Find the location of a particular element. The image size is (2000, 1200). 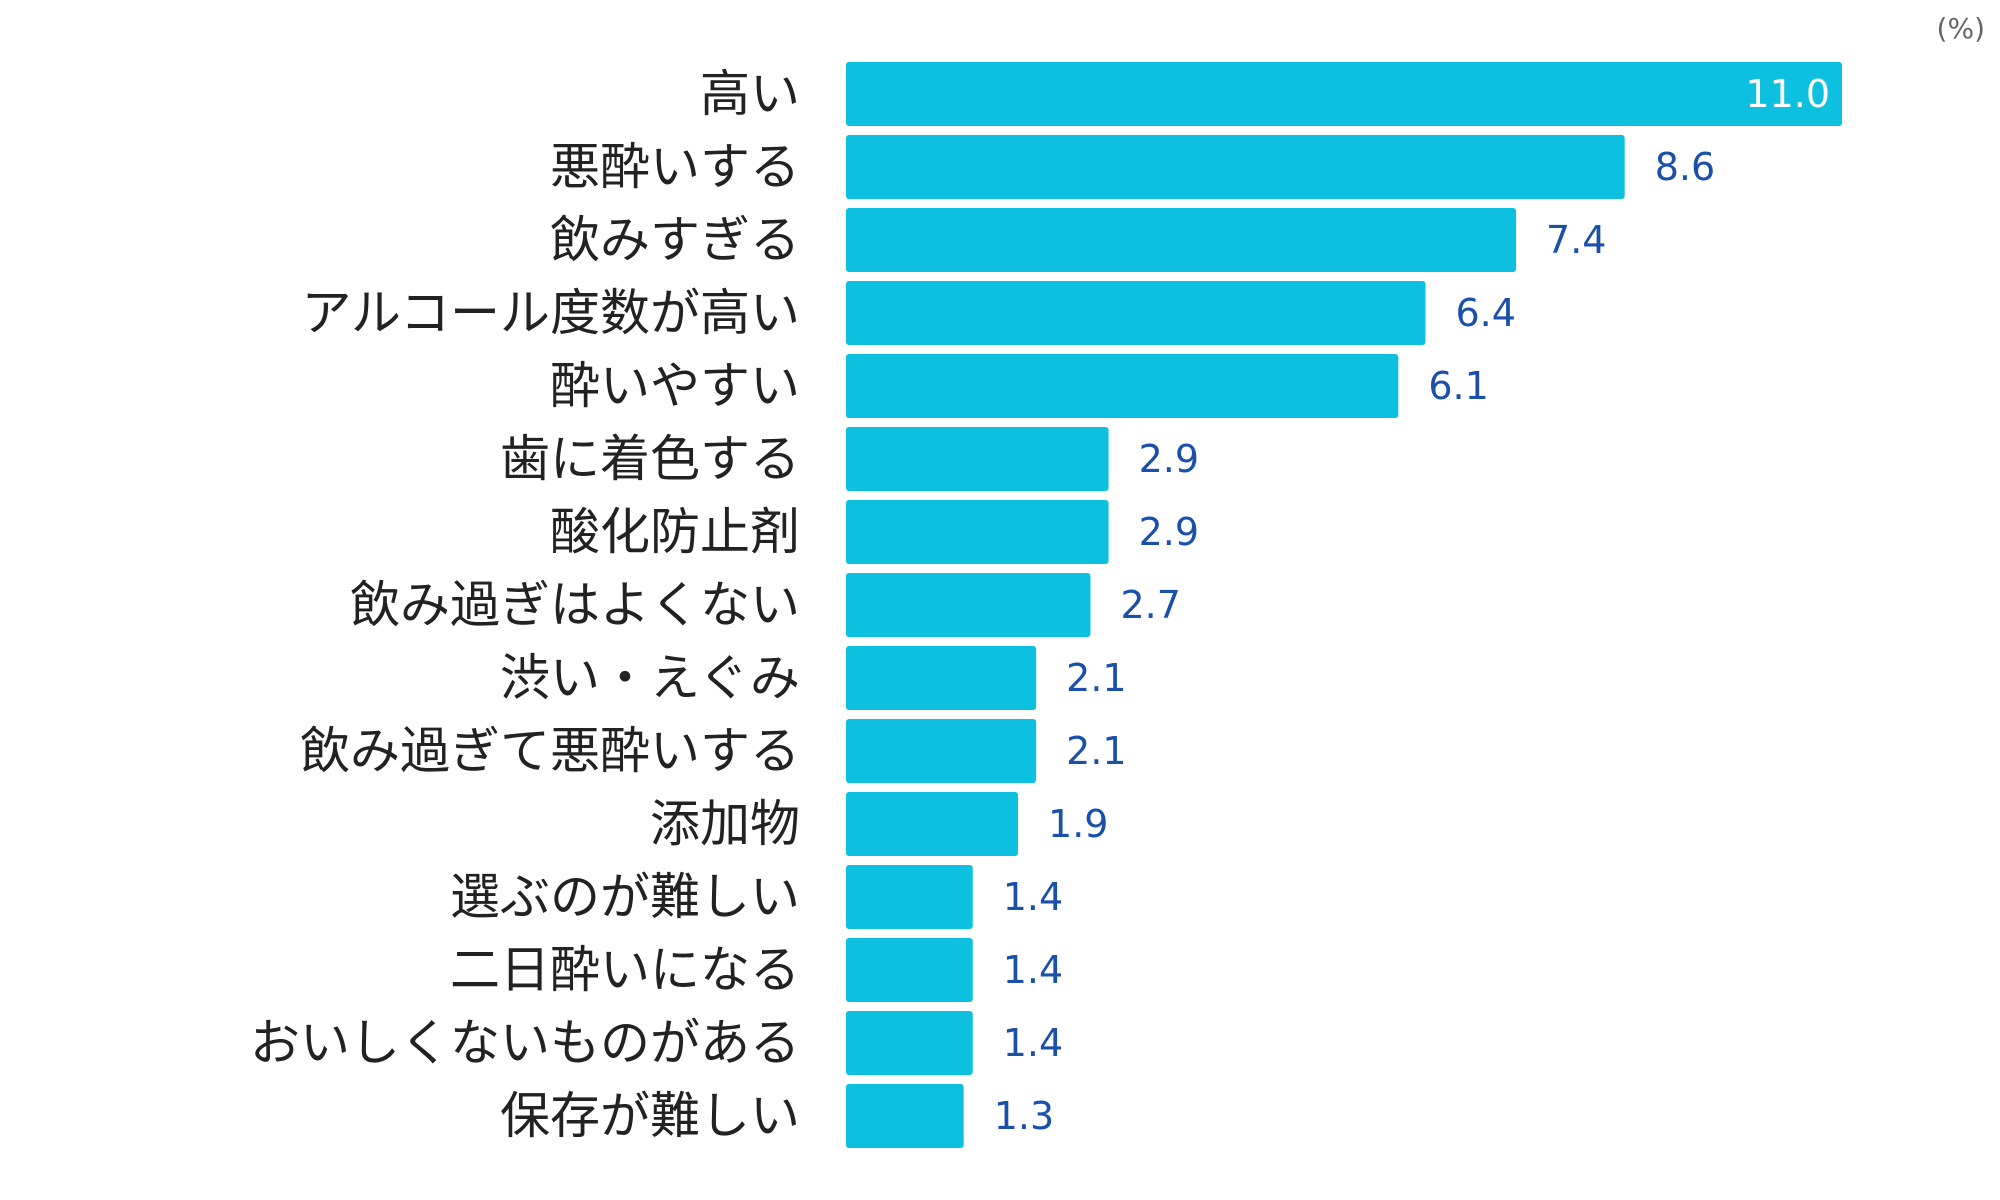

value-label: 1.9 is located at coordinates (1078, 824).